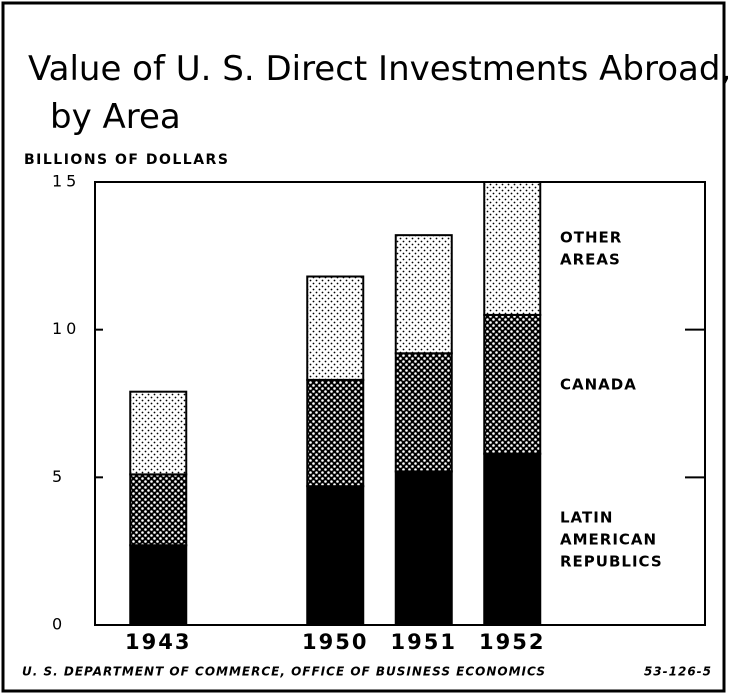 The width and height of the screenshot is (729, 696). Describe the element at coordinates (158, 642) in the screenshot. I see `x-tick-label: 1943` at that location.